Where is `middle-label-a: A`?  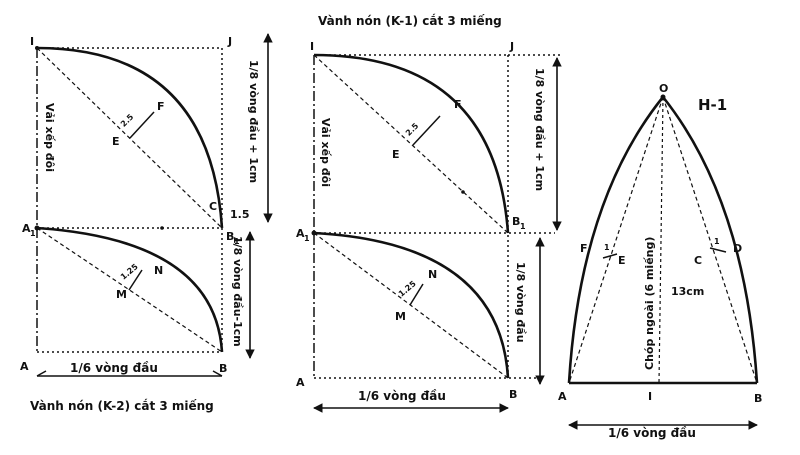
middle-label-a: A is located at coordinates (300, 382).